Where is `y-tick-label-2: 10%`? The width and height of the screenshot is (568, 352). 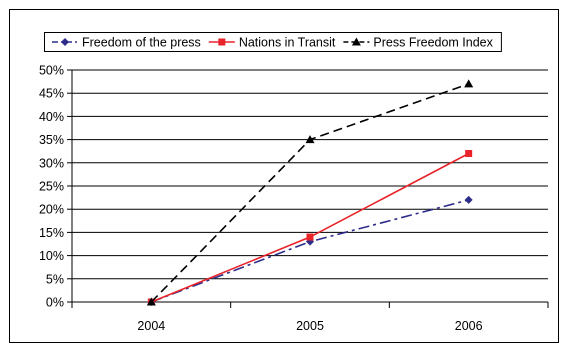
y-tick-label-2: 10% is located at coordinates (51, 256).